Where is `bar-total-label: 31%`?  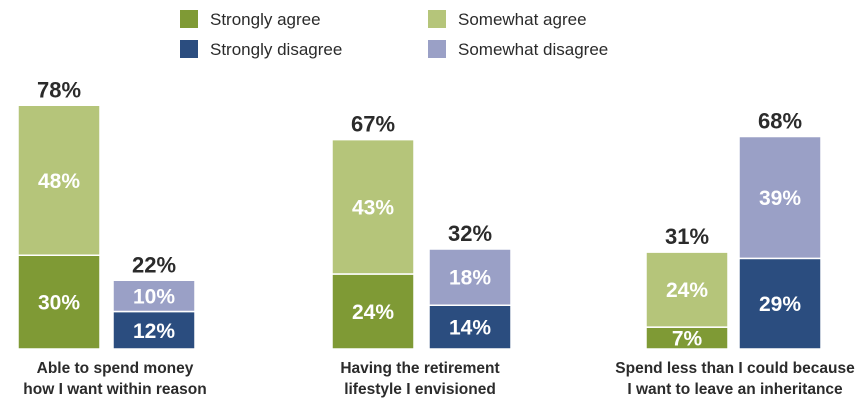
bar-total-label: 31% is located at coordinates (687, 236).